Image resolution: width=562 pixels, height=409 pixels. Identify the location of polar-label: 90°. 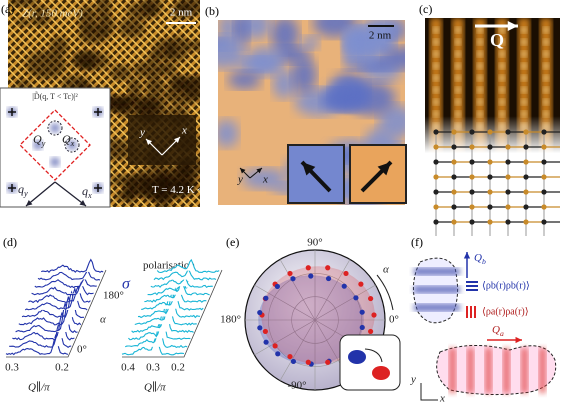
(314, 243).